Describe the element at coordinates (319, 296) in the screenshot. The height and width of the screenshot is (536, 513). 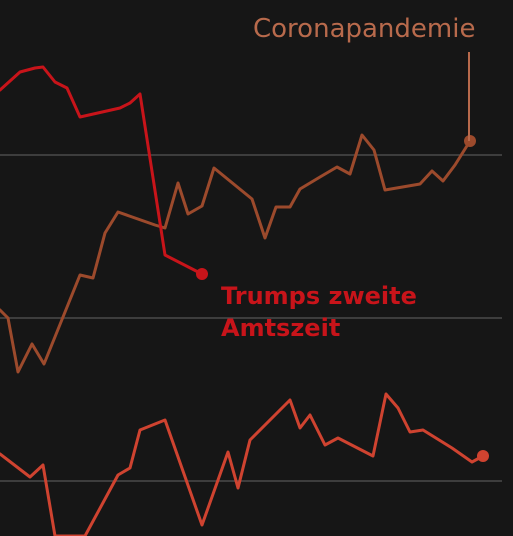
I see `trump-annotation-line1: Trumps zweite` at that location.